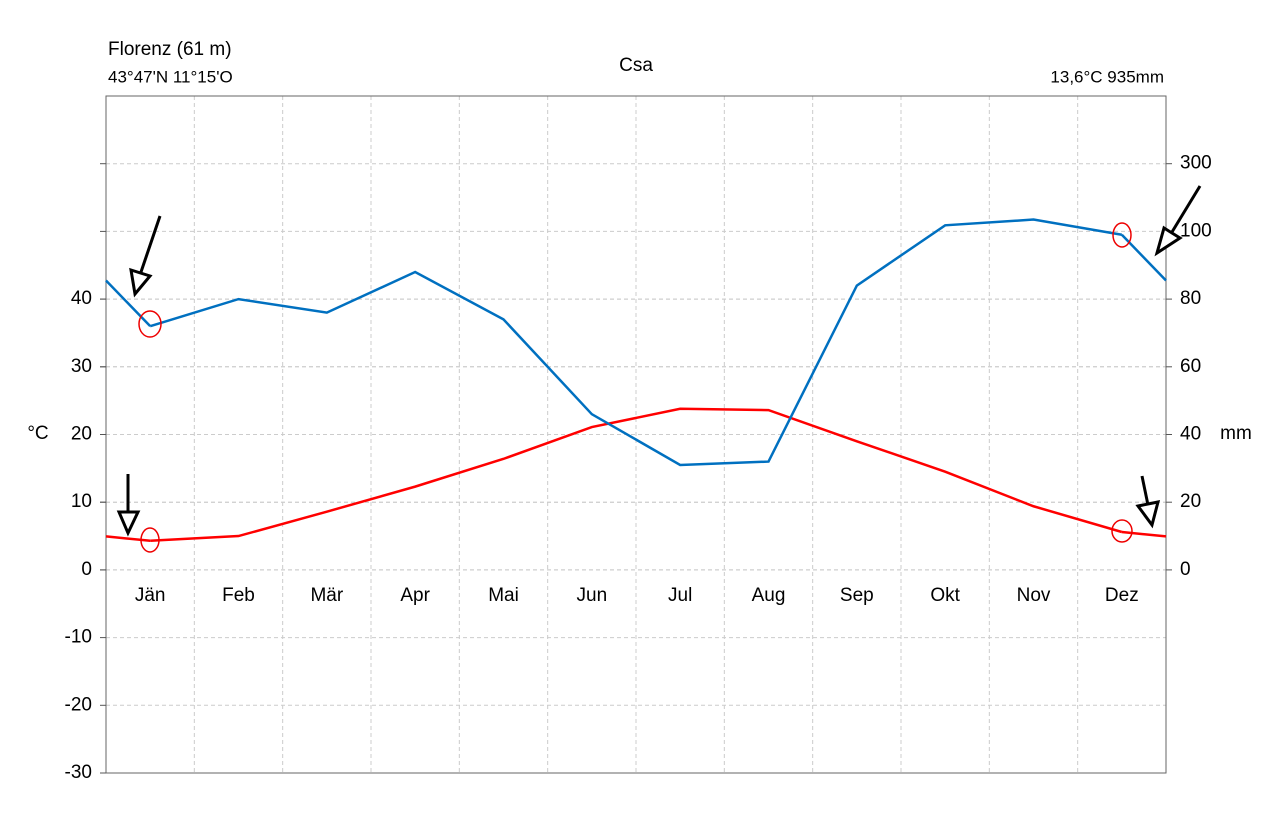  What do you see at coordinates (81, 366) in the screenshot?
I see `y-tick-label: 30` at bounding box center [81, 366].